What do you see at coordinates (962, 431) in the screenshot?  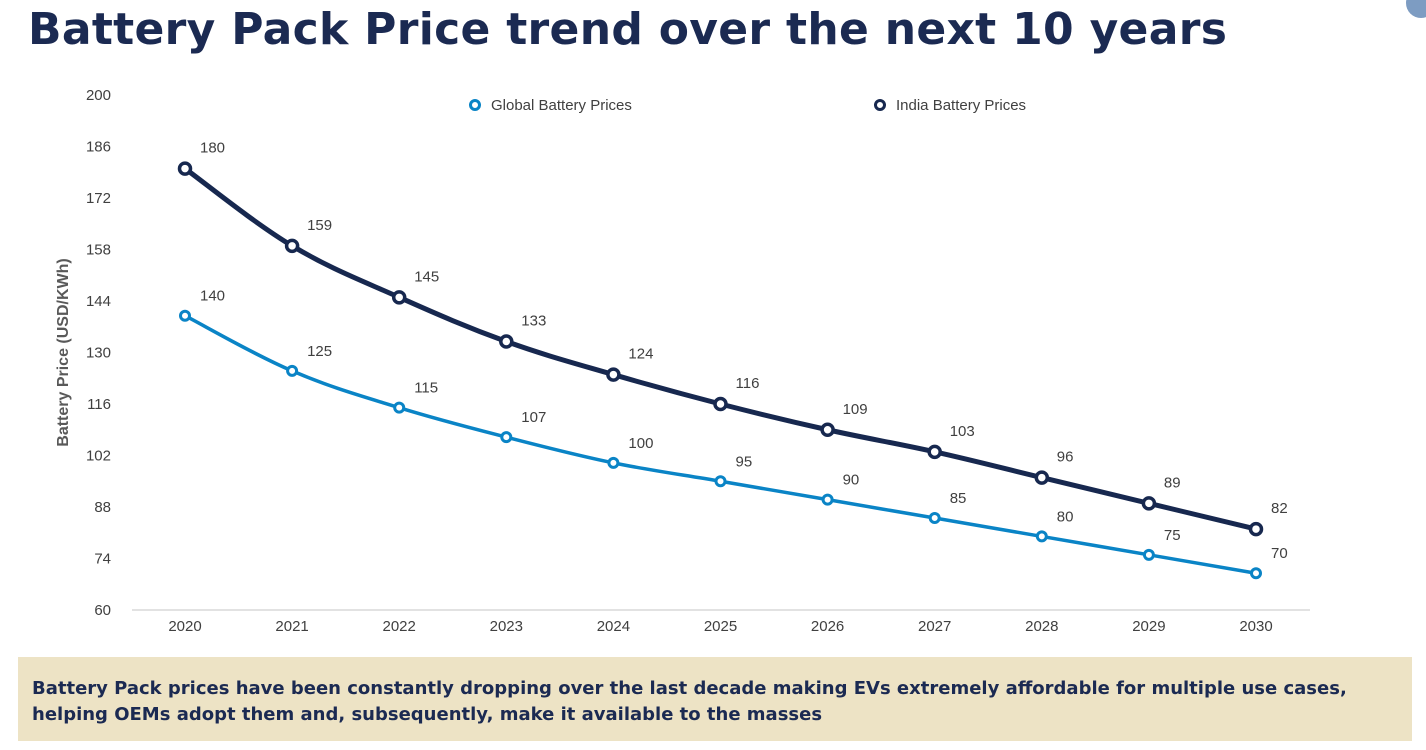 I see `data-label: 103` at bounding box center [962, 431].